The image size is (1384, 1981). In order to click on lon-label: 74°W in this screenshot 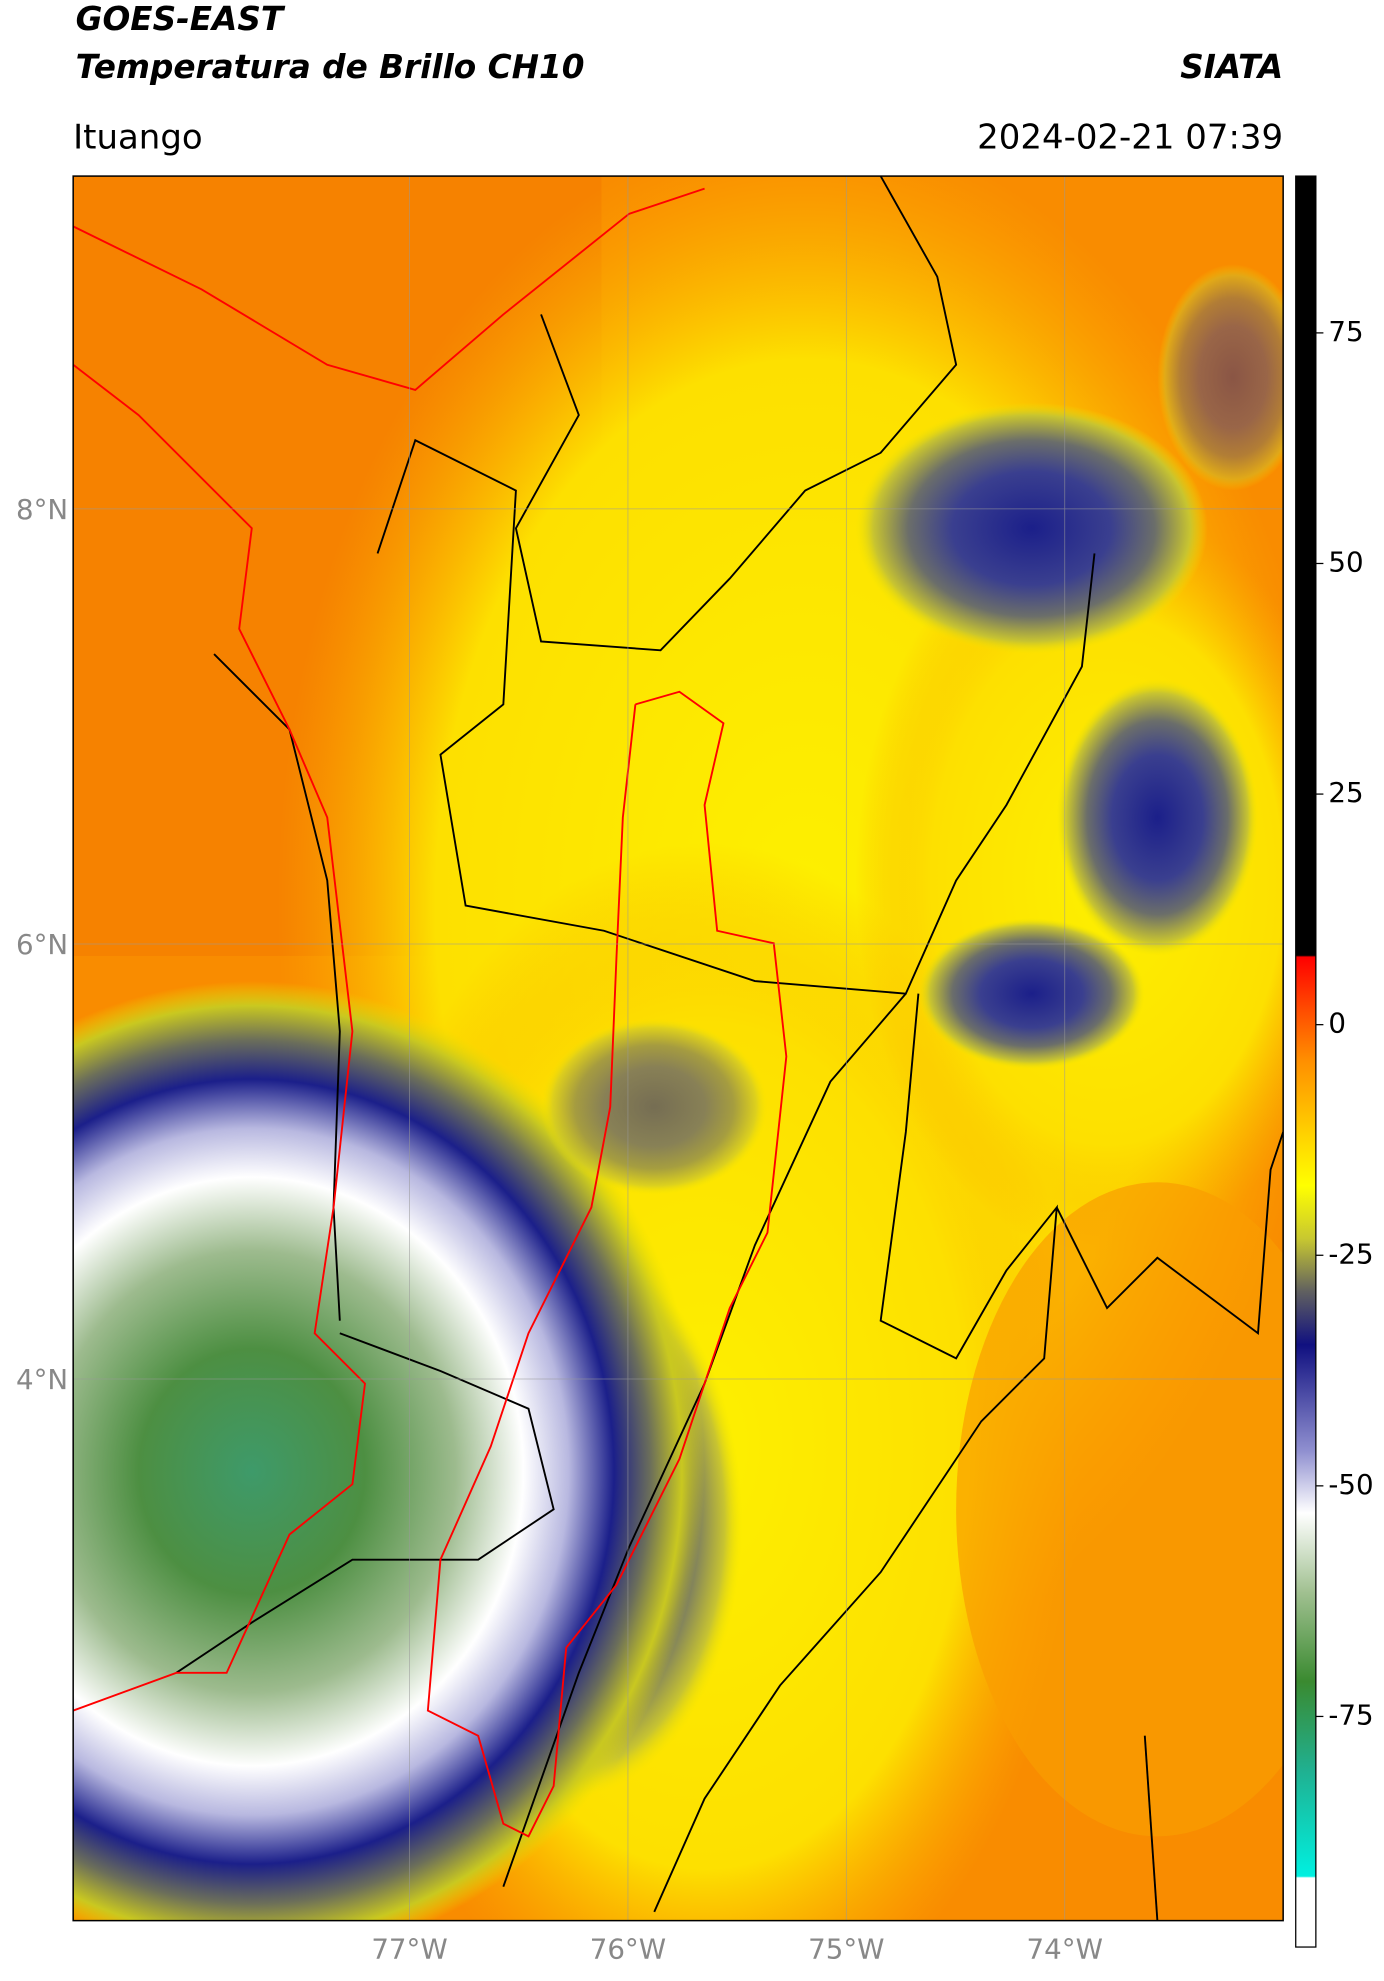, I will do `click(1065, 1948)`.